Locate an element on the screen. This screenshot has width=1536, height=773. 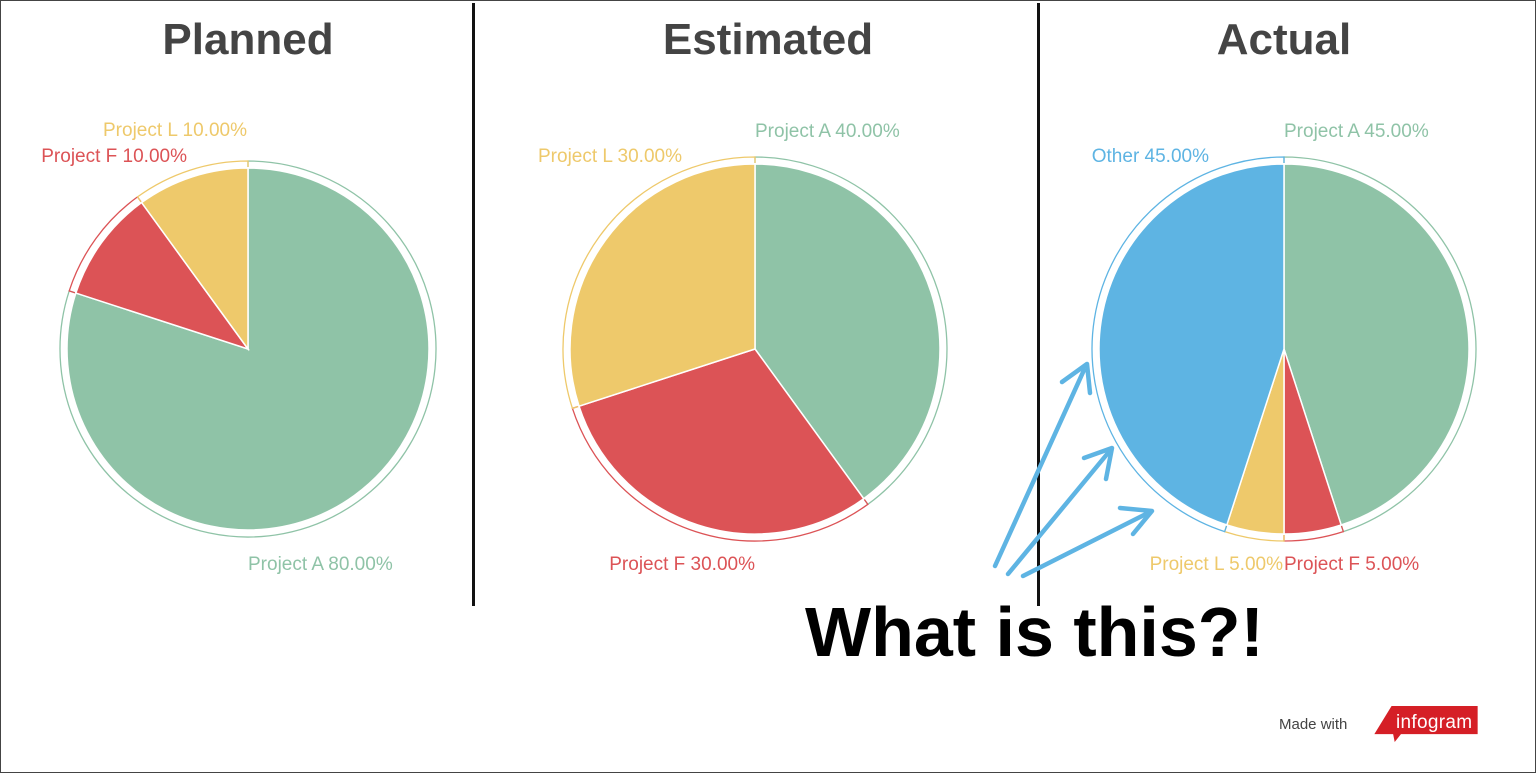
pie-bracket-planned-project-f is located at coordinates (105, 244).